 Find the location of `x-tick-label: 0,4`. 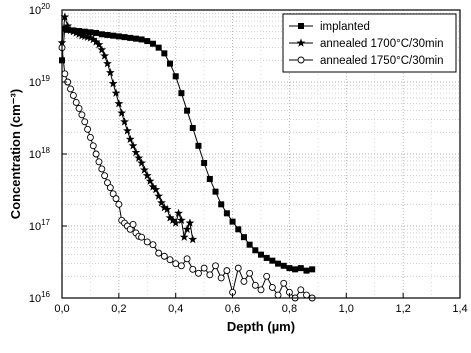

x-tick-label: 0,4 is located at coordinates (175, 309).